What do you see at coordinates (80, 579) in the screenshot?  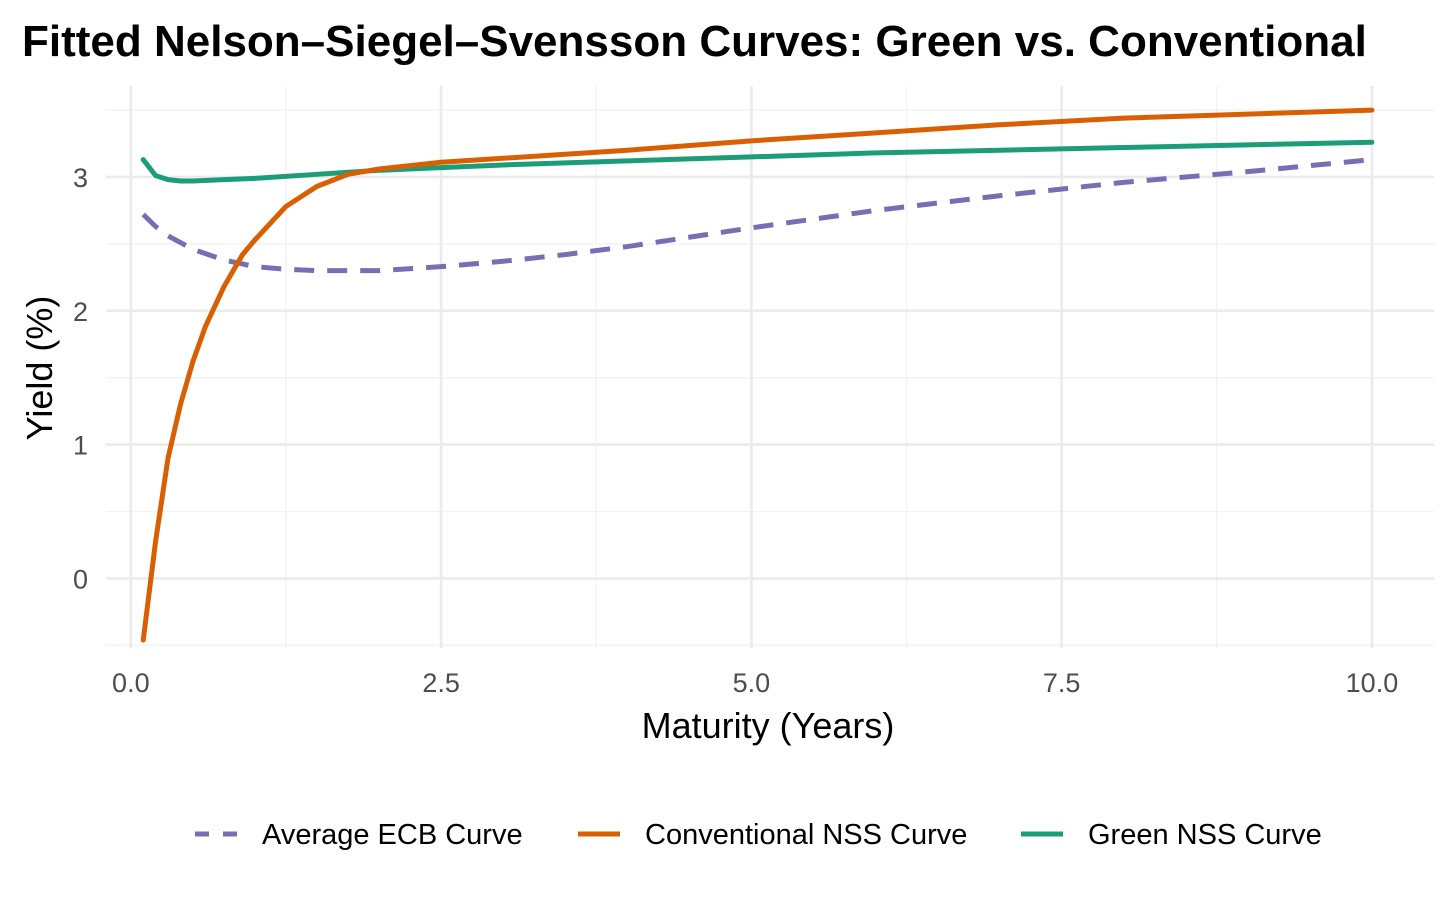 I see `y-tick-label: 0` at bounding box center [80, 579].